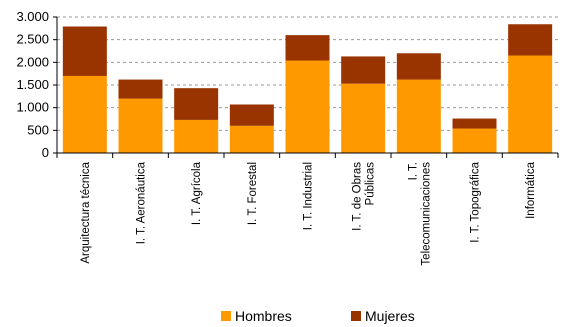 Image resolution: width=563 pixels, height=327 pixels. What do you see at coordinates (253, 193) in the screenshot?
I see `x-category-label: I. T. Forestal` at bounding box center [253, 193].